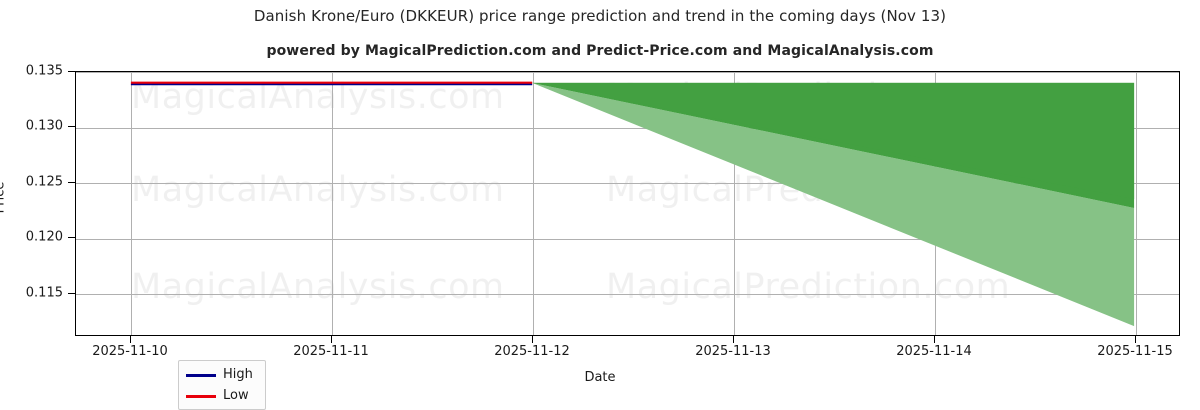 This screenshot has height=410, width=1200. What do you see at coordinates (222, 385) in the screenshot?
I see `chart-legend: High Low` at bounding box center [222, 385].